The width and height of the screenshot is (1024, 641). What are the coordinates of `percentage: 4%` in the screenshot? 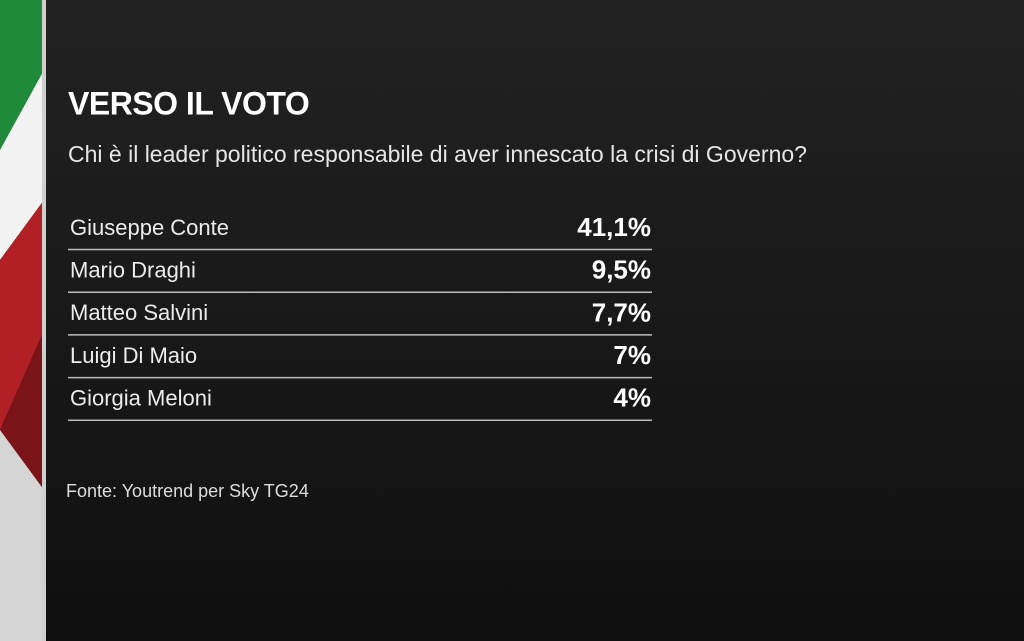 It's located at (632, 398).